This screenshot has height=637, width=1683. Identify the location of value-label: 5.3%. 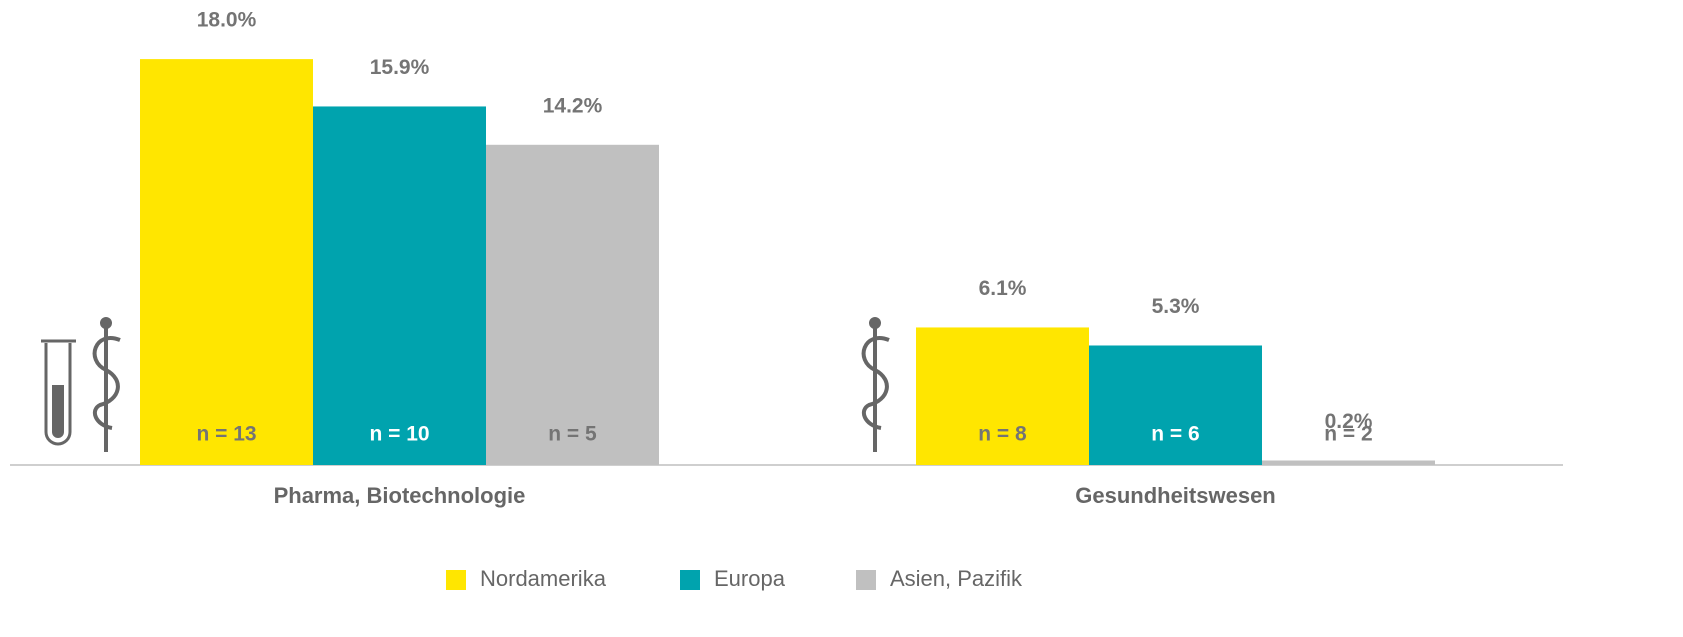
(1176, 306).